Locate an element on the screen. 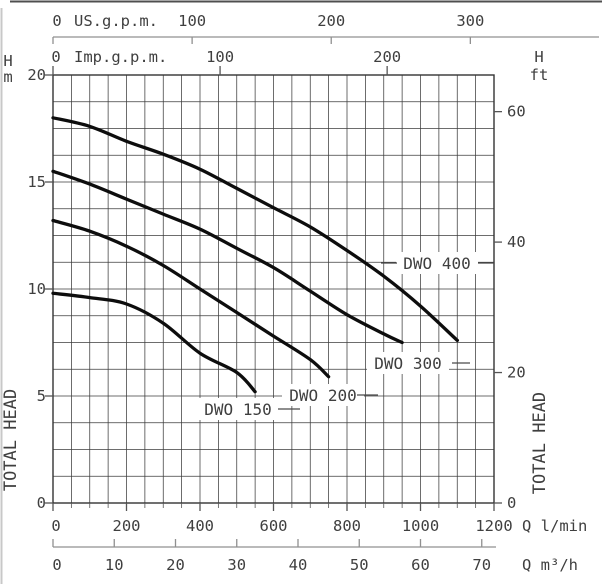  axis-title-left: TOTAL HEAD is located at coordinates (11, 440).